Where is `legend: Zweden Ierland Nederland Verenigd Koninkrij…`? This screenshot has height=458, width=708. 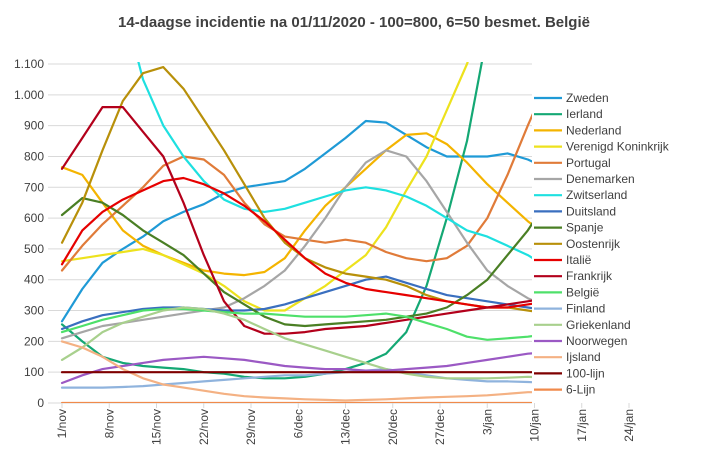
legend: Zweden Ierland Nederland Verenigd Koninkrij… is located at coordinates (602, 244).